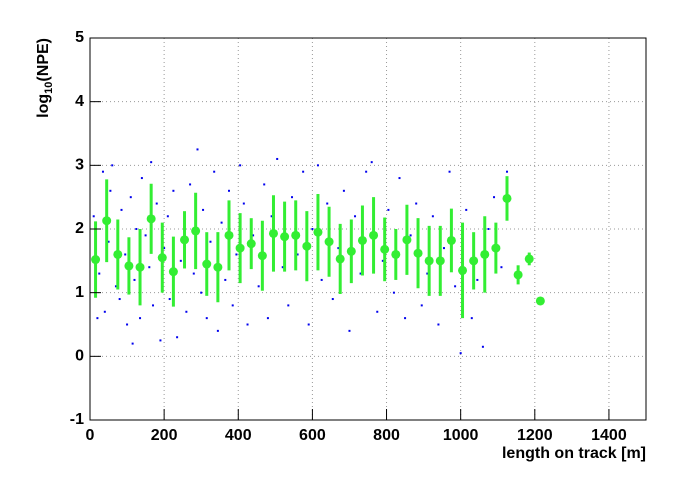 This screenshot has height=477, width=696. I want to click on x-tick-label: 1400, so click(609, 435).